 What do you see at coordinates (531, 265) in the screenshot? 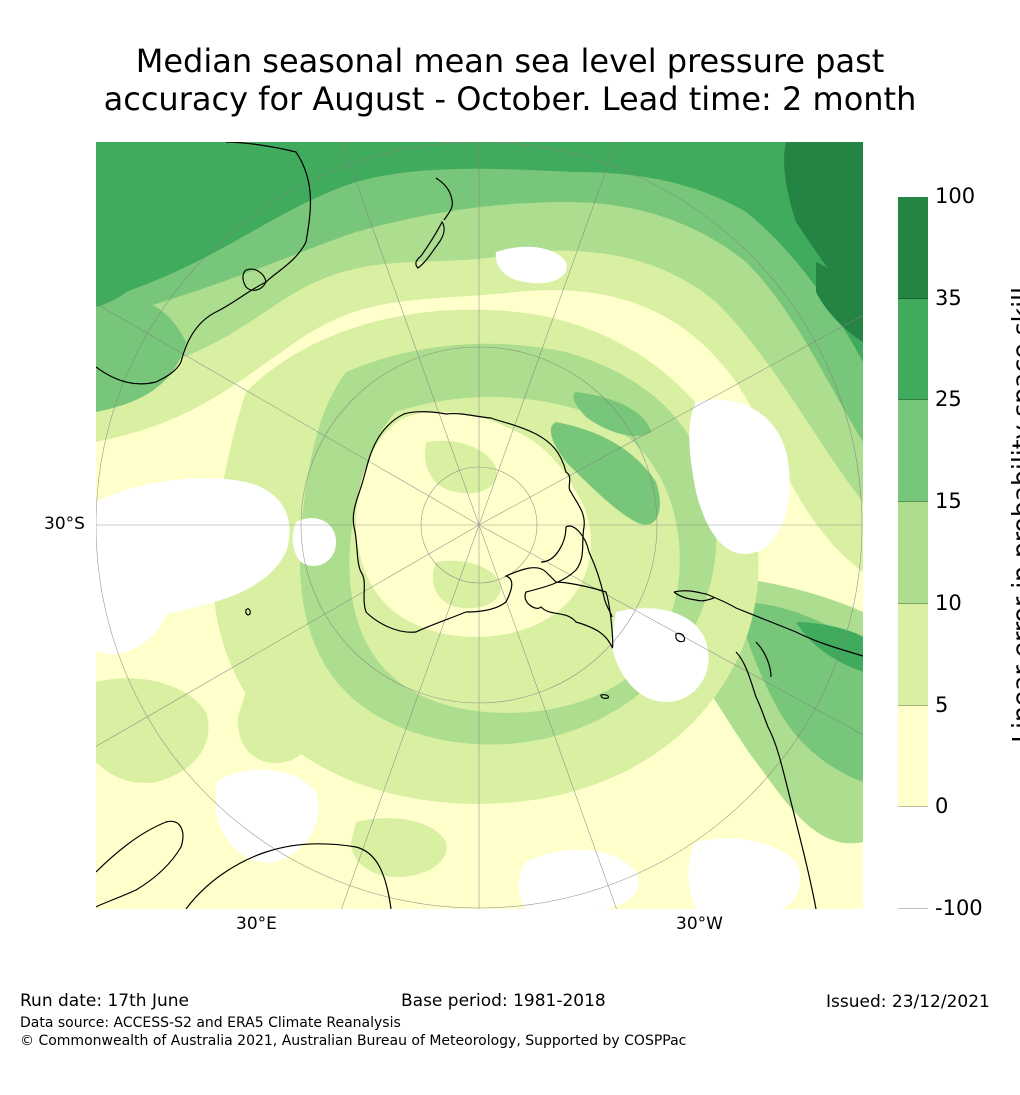
I see `field-white-north` at bounding box center [531, 265].